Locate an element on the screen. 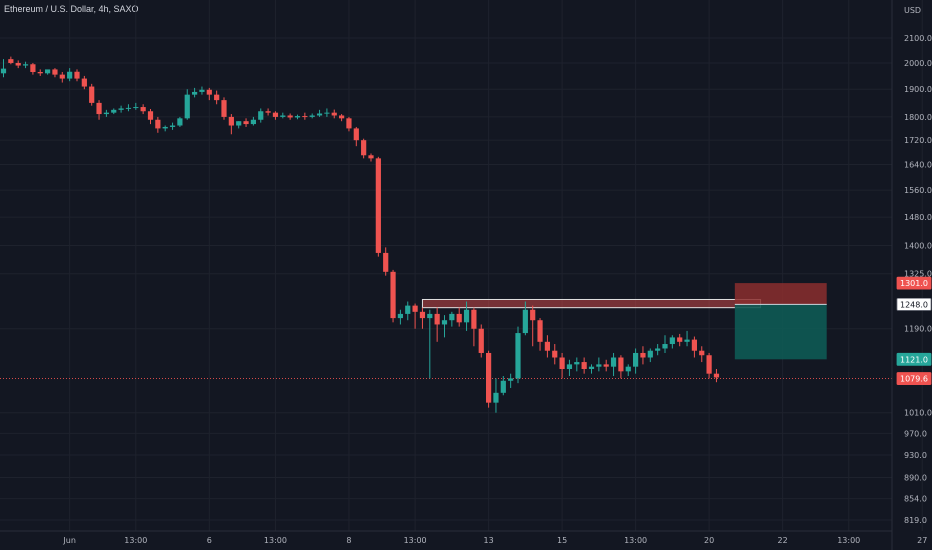 This screenshot has width=932, height=550. time-tick-label: 20 is located at coordinates (709, 540).